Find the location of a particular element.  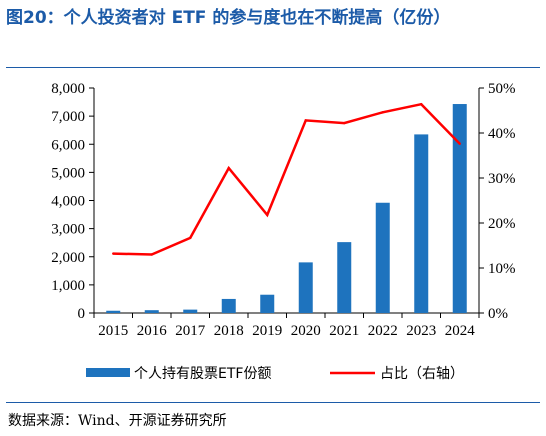

y-left-tick-label: 1,000 is located at coordinates (68, 286).